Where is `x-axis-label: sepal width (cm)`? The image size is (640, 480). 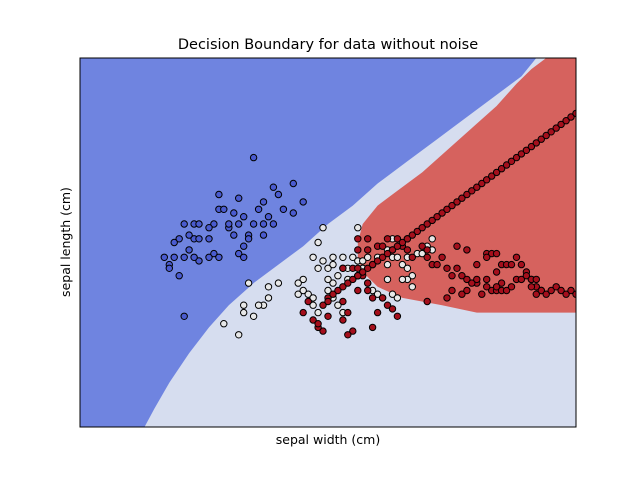 x-axis-label: sepal width (cm) is located at coordinates (328, 439).